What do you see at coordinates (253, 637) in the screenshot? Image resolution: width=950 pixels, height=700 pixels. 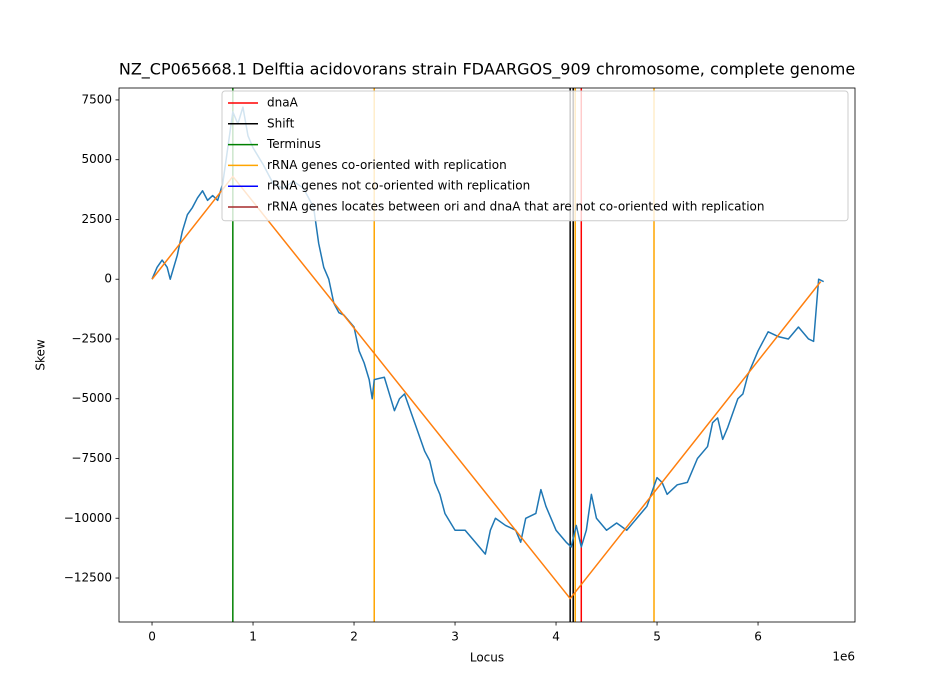 I see `x-tick-label: 1` at bounding box center [253, 637].